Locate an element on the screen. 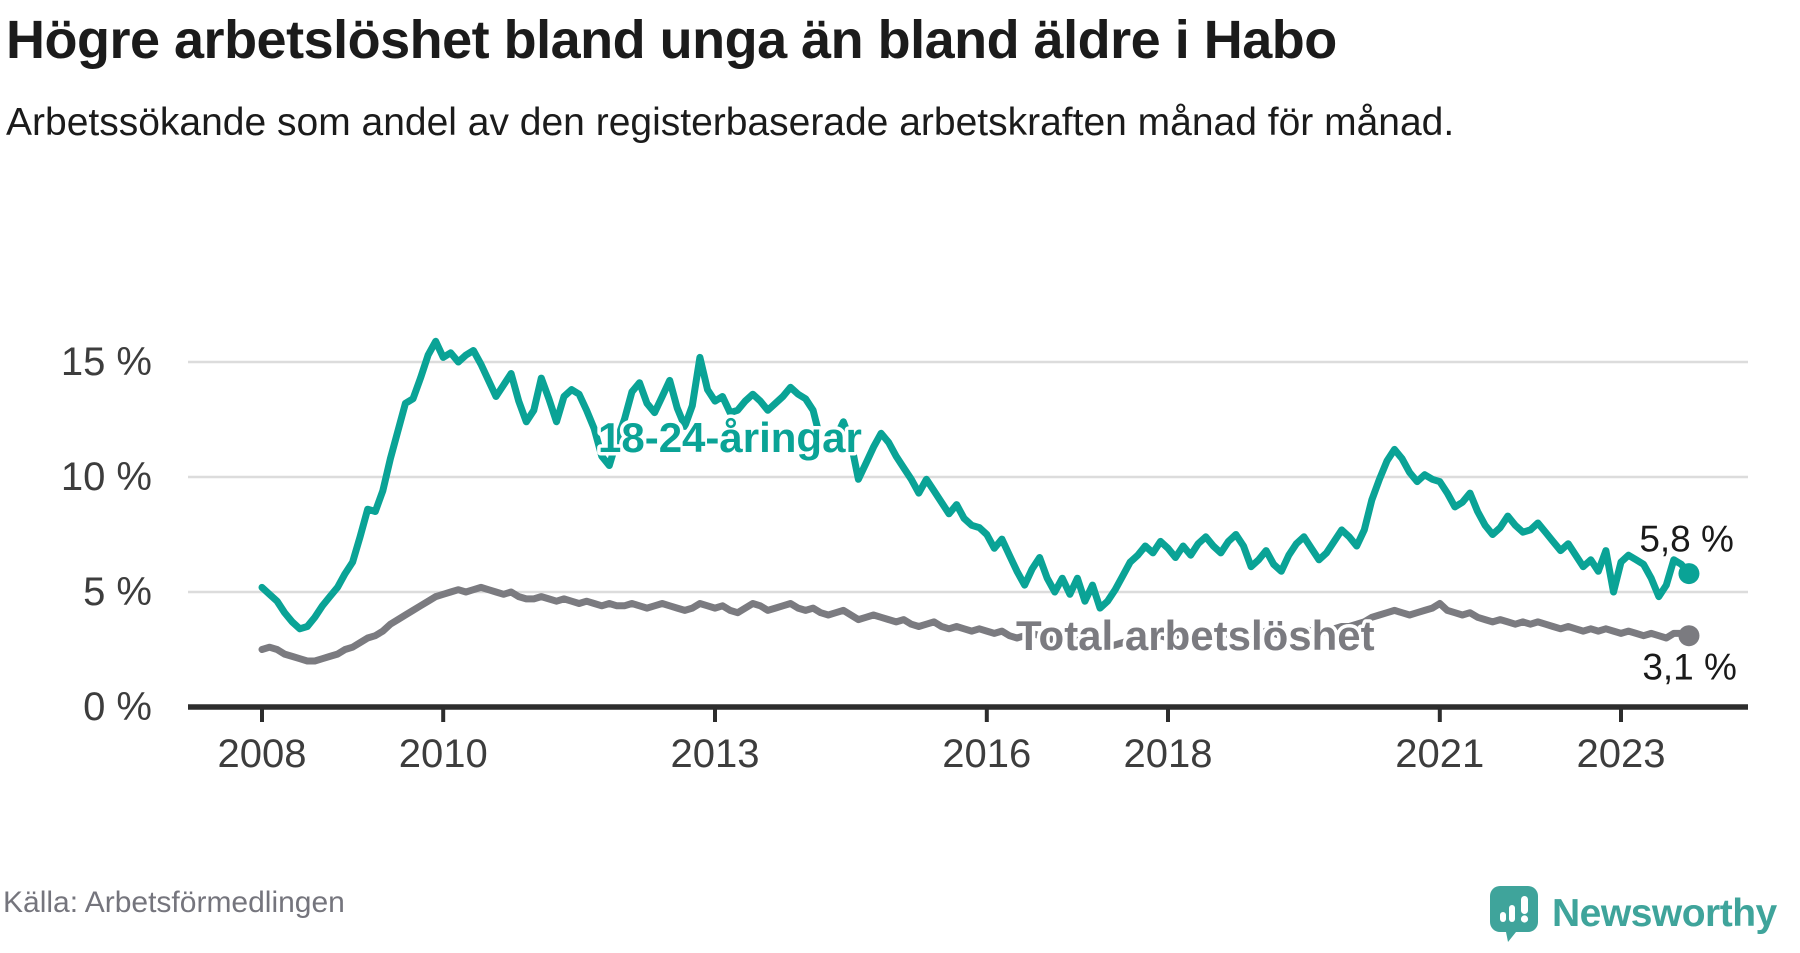 The height and width of the screenshot is (953, 1800). source-note: Källa: Arbetsförmedlingen is located at coordinates (174, 902).